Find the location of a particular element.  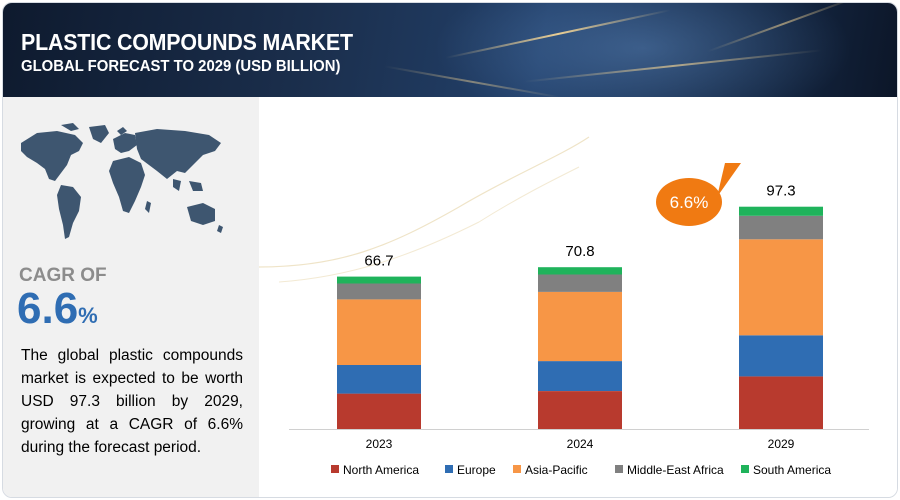

cagr-value: 6.6% is located at coordinates (57, 312).